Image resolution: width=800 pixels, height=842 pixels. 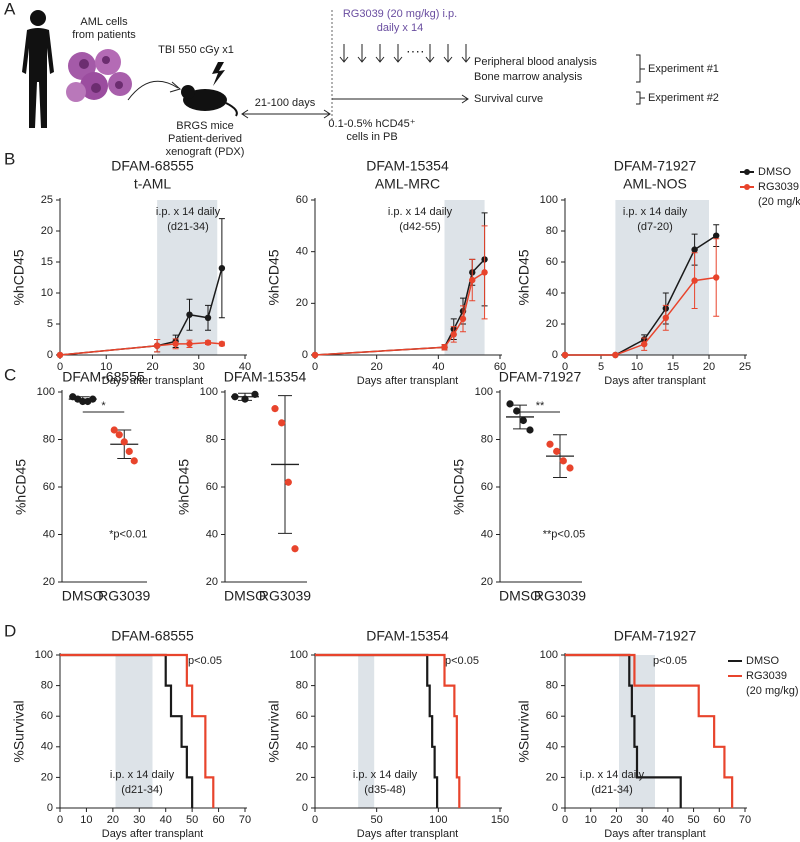 I want to click on arrow-head, so click(x=175, y=87).